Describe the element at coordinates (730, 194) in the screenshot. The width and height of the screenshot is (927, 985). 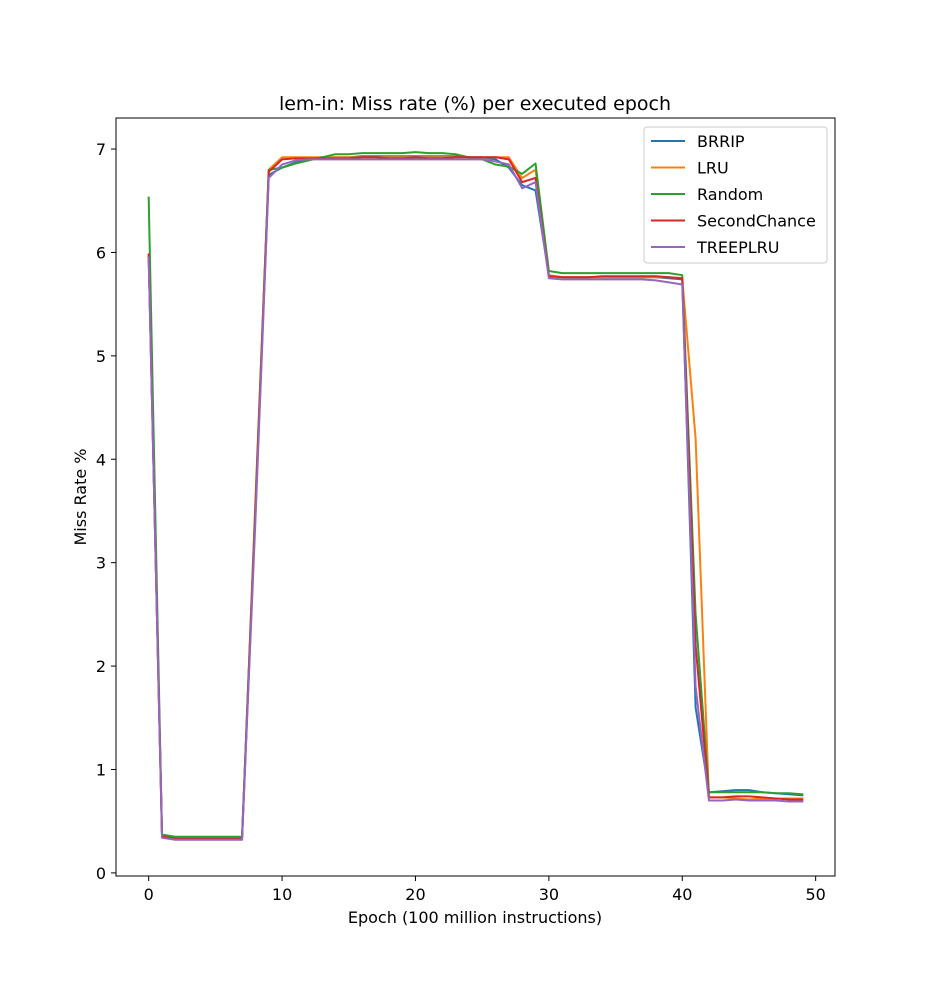
I see `legend-label-random: Random` at that location.